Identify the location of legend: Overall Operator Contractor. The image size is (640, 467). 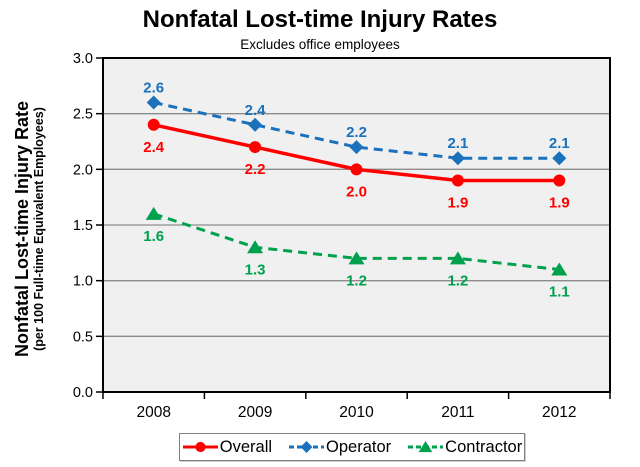
(352, 447).